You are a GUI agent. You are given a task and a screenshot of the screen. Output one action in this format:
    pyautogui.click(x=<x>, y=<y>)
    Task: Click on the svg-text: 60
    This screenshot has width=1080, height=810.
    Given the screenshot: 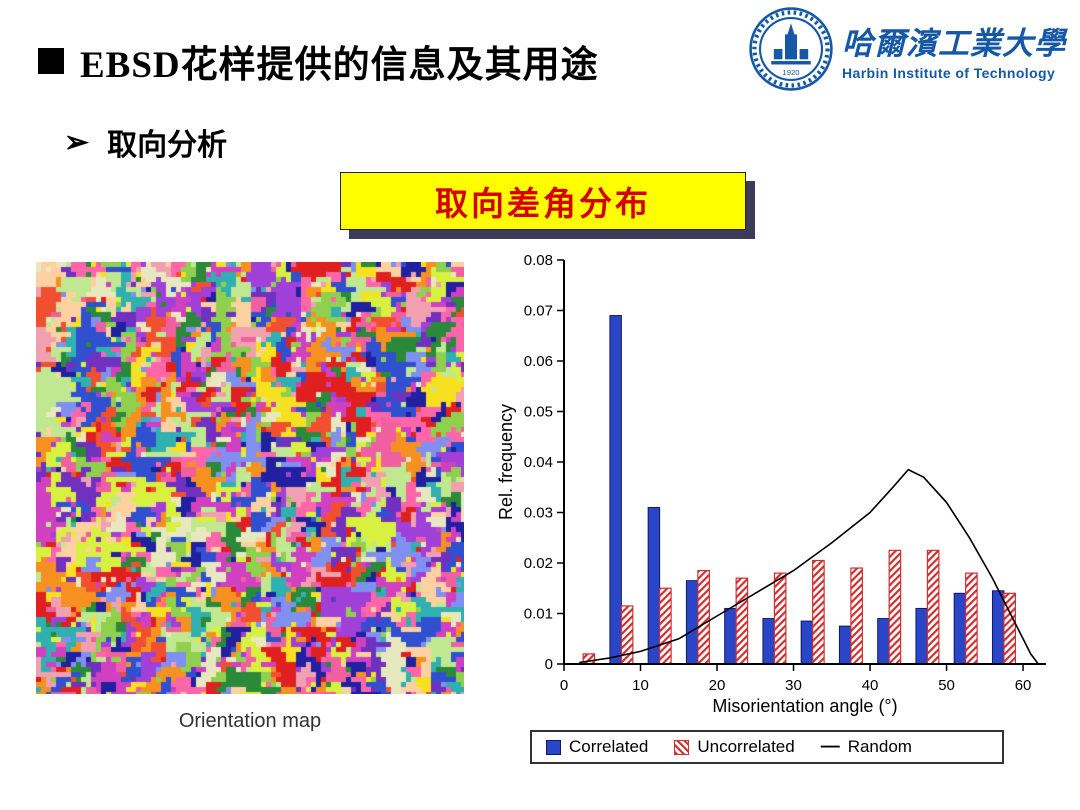 What is the action you would take?
    pyautogui.click(x=1023, y=685)
    